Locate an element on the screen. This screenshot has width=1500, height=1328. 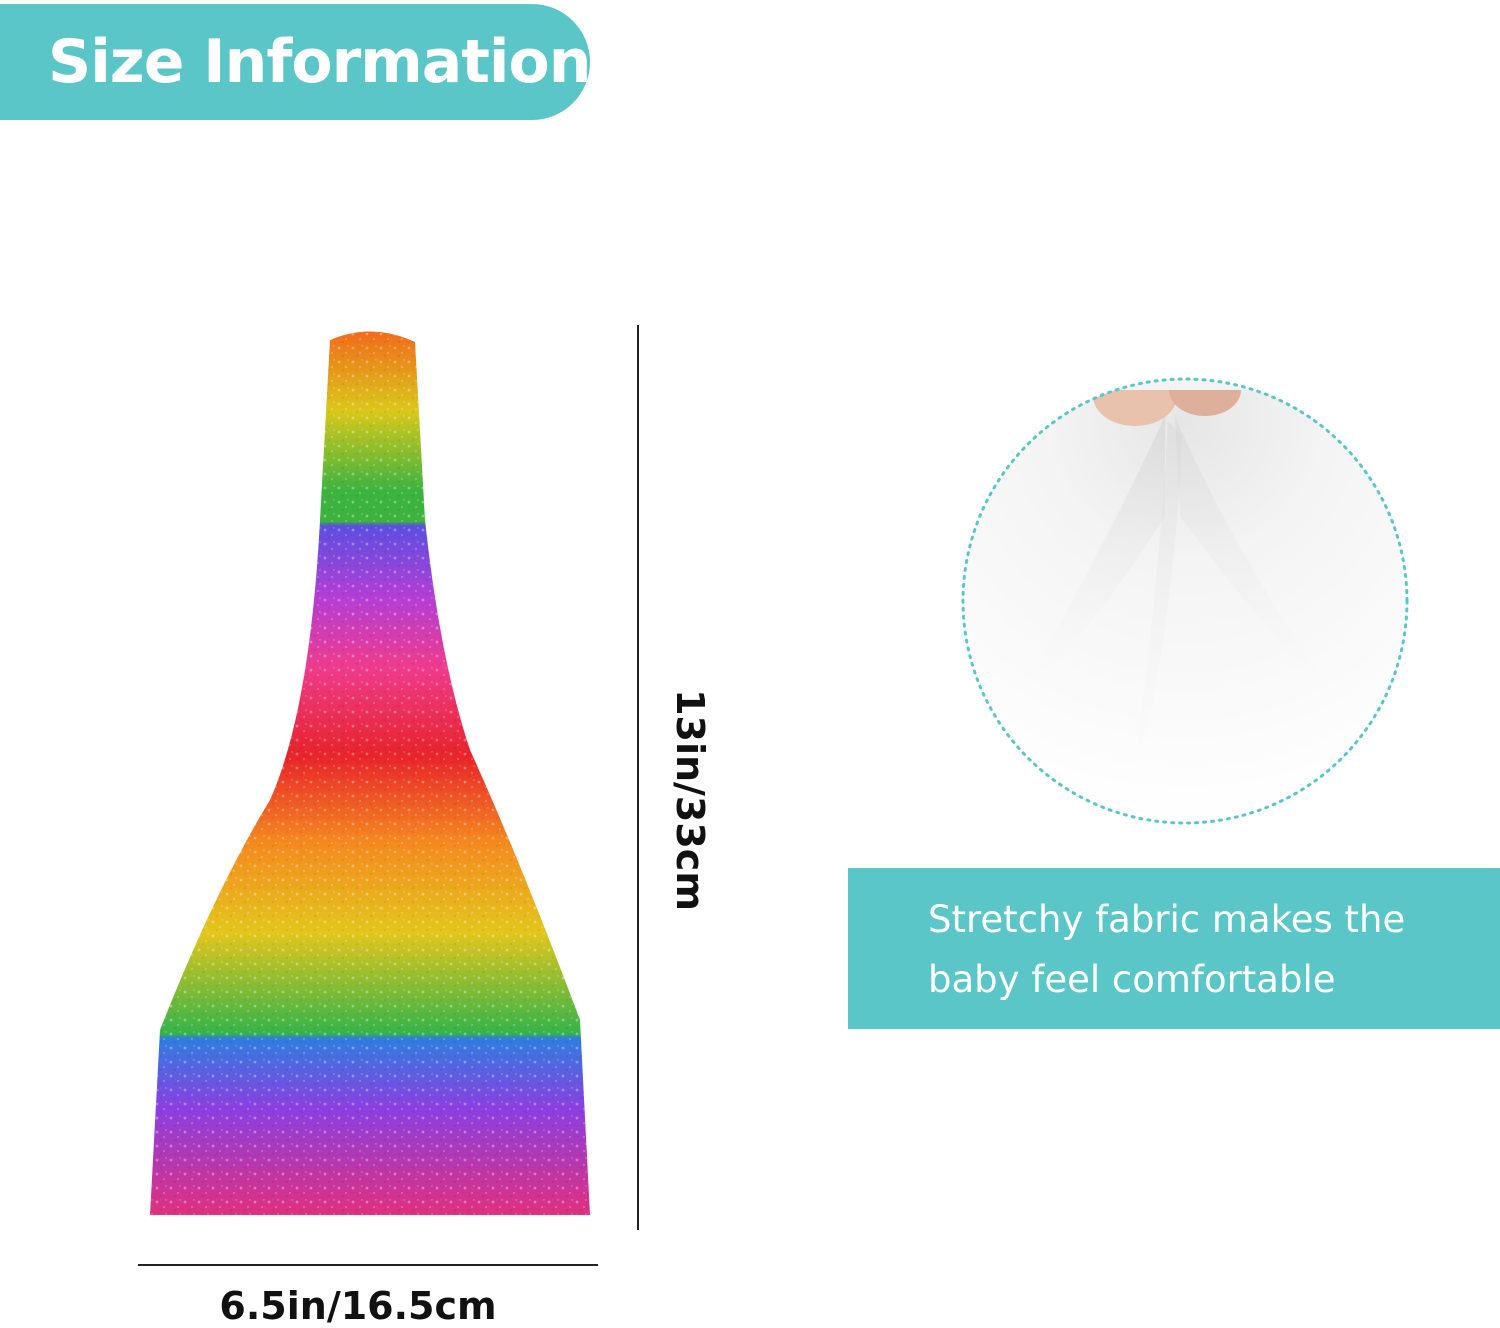
width-dimension-label: 6.5in/16.5cm is located at coordinates (358, 1306).